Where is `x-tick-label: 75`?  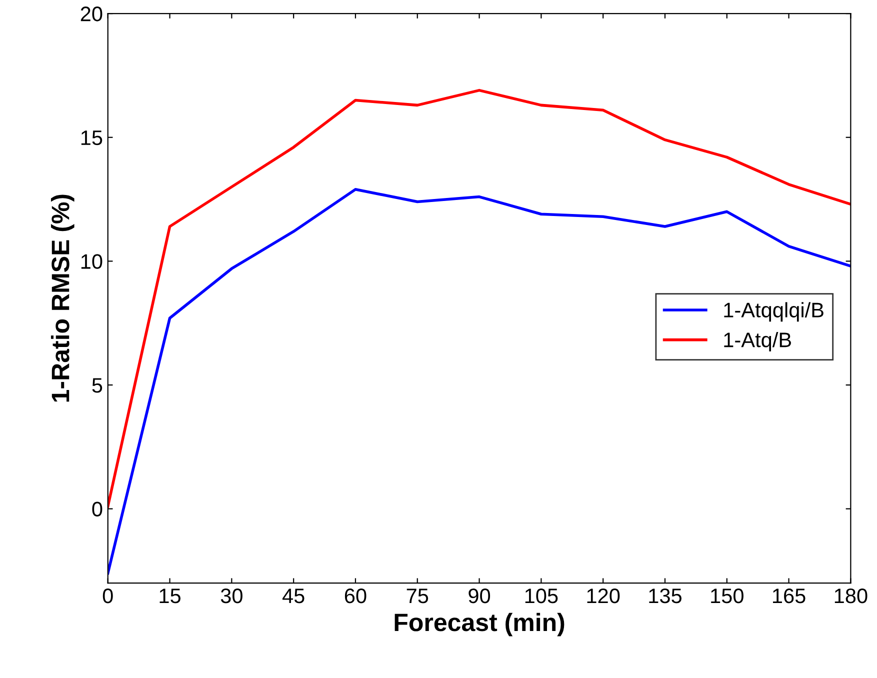 x-tick-label: 75 is located at coordinates (417, 596).